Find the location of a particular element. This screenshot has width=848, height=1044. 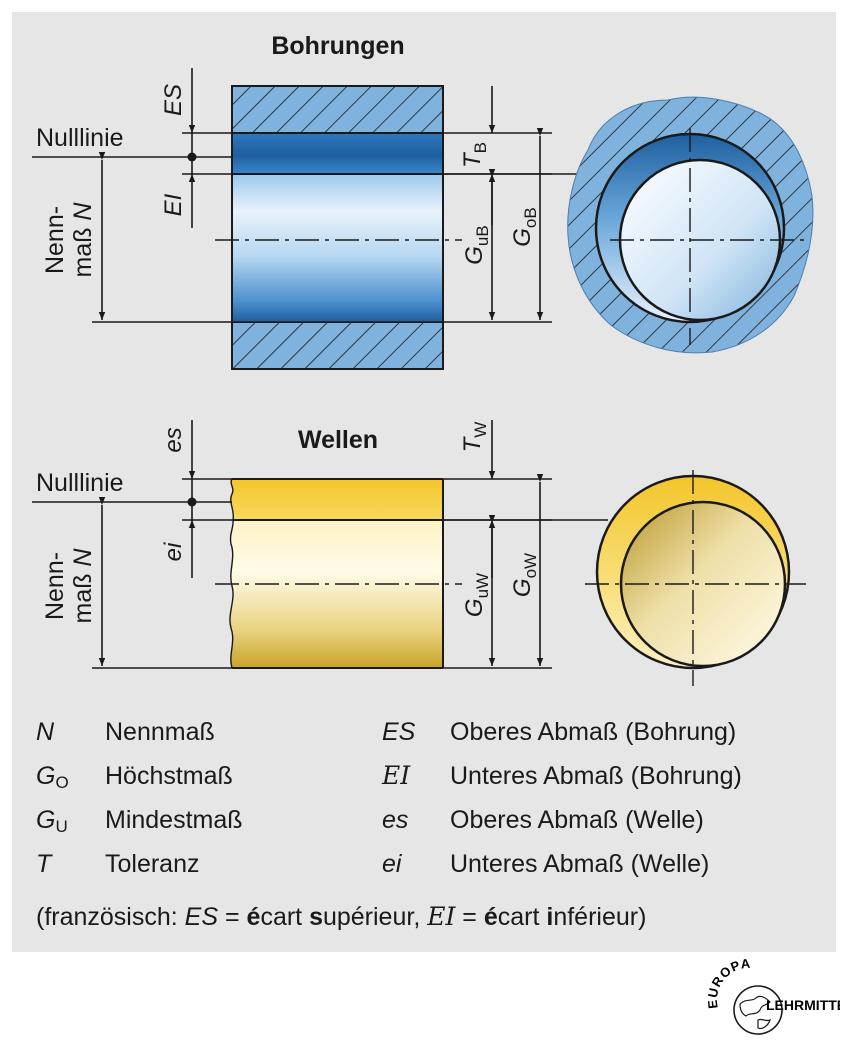

legend-right-symbol: ei is located at coordinates (392, 864).